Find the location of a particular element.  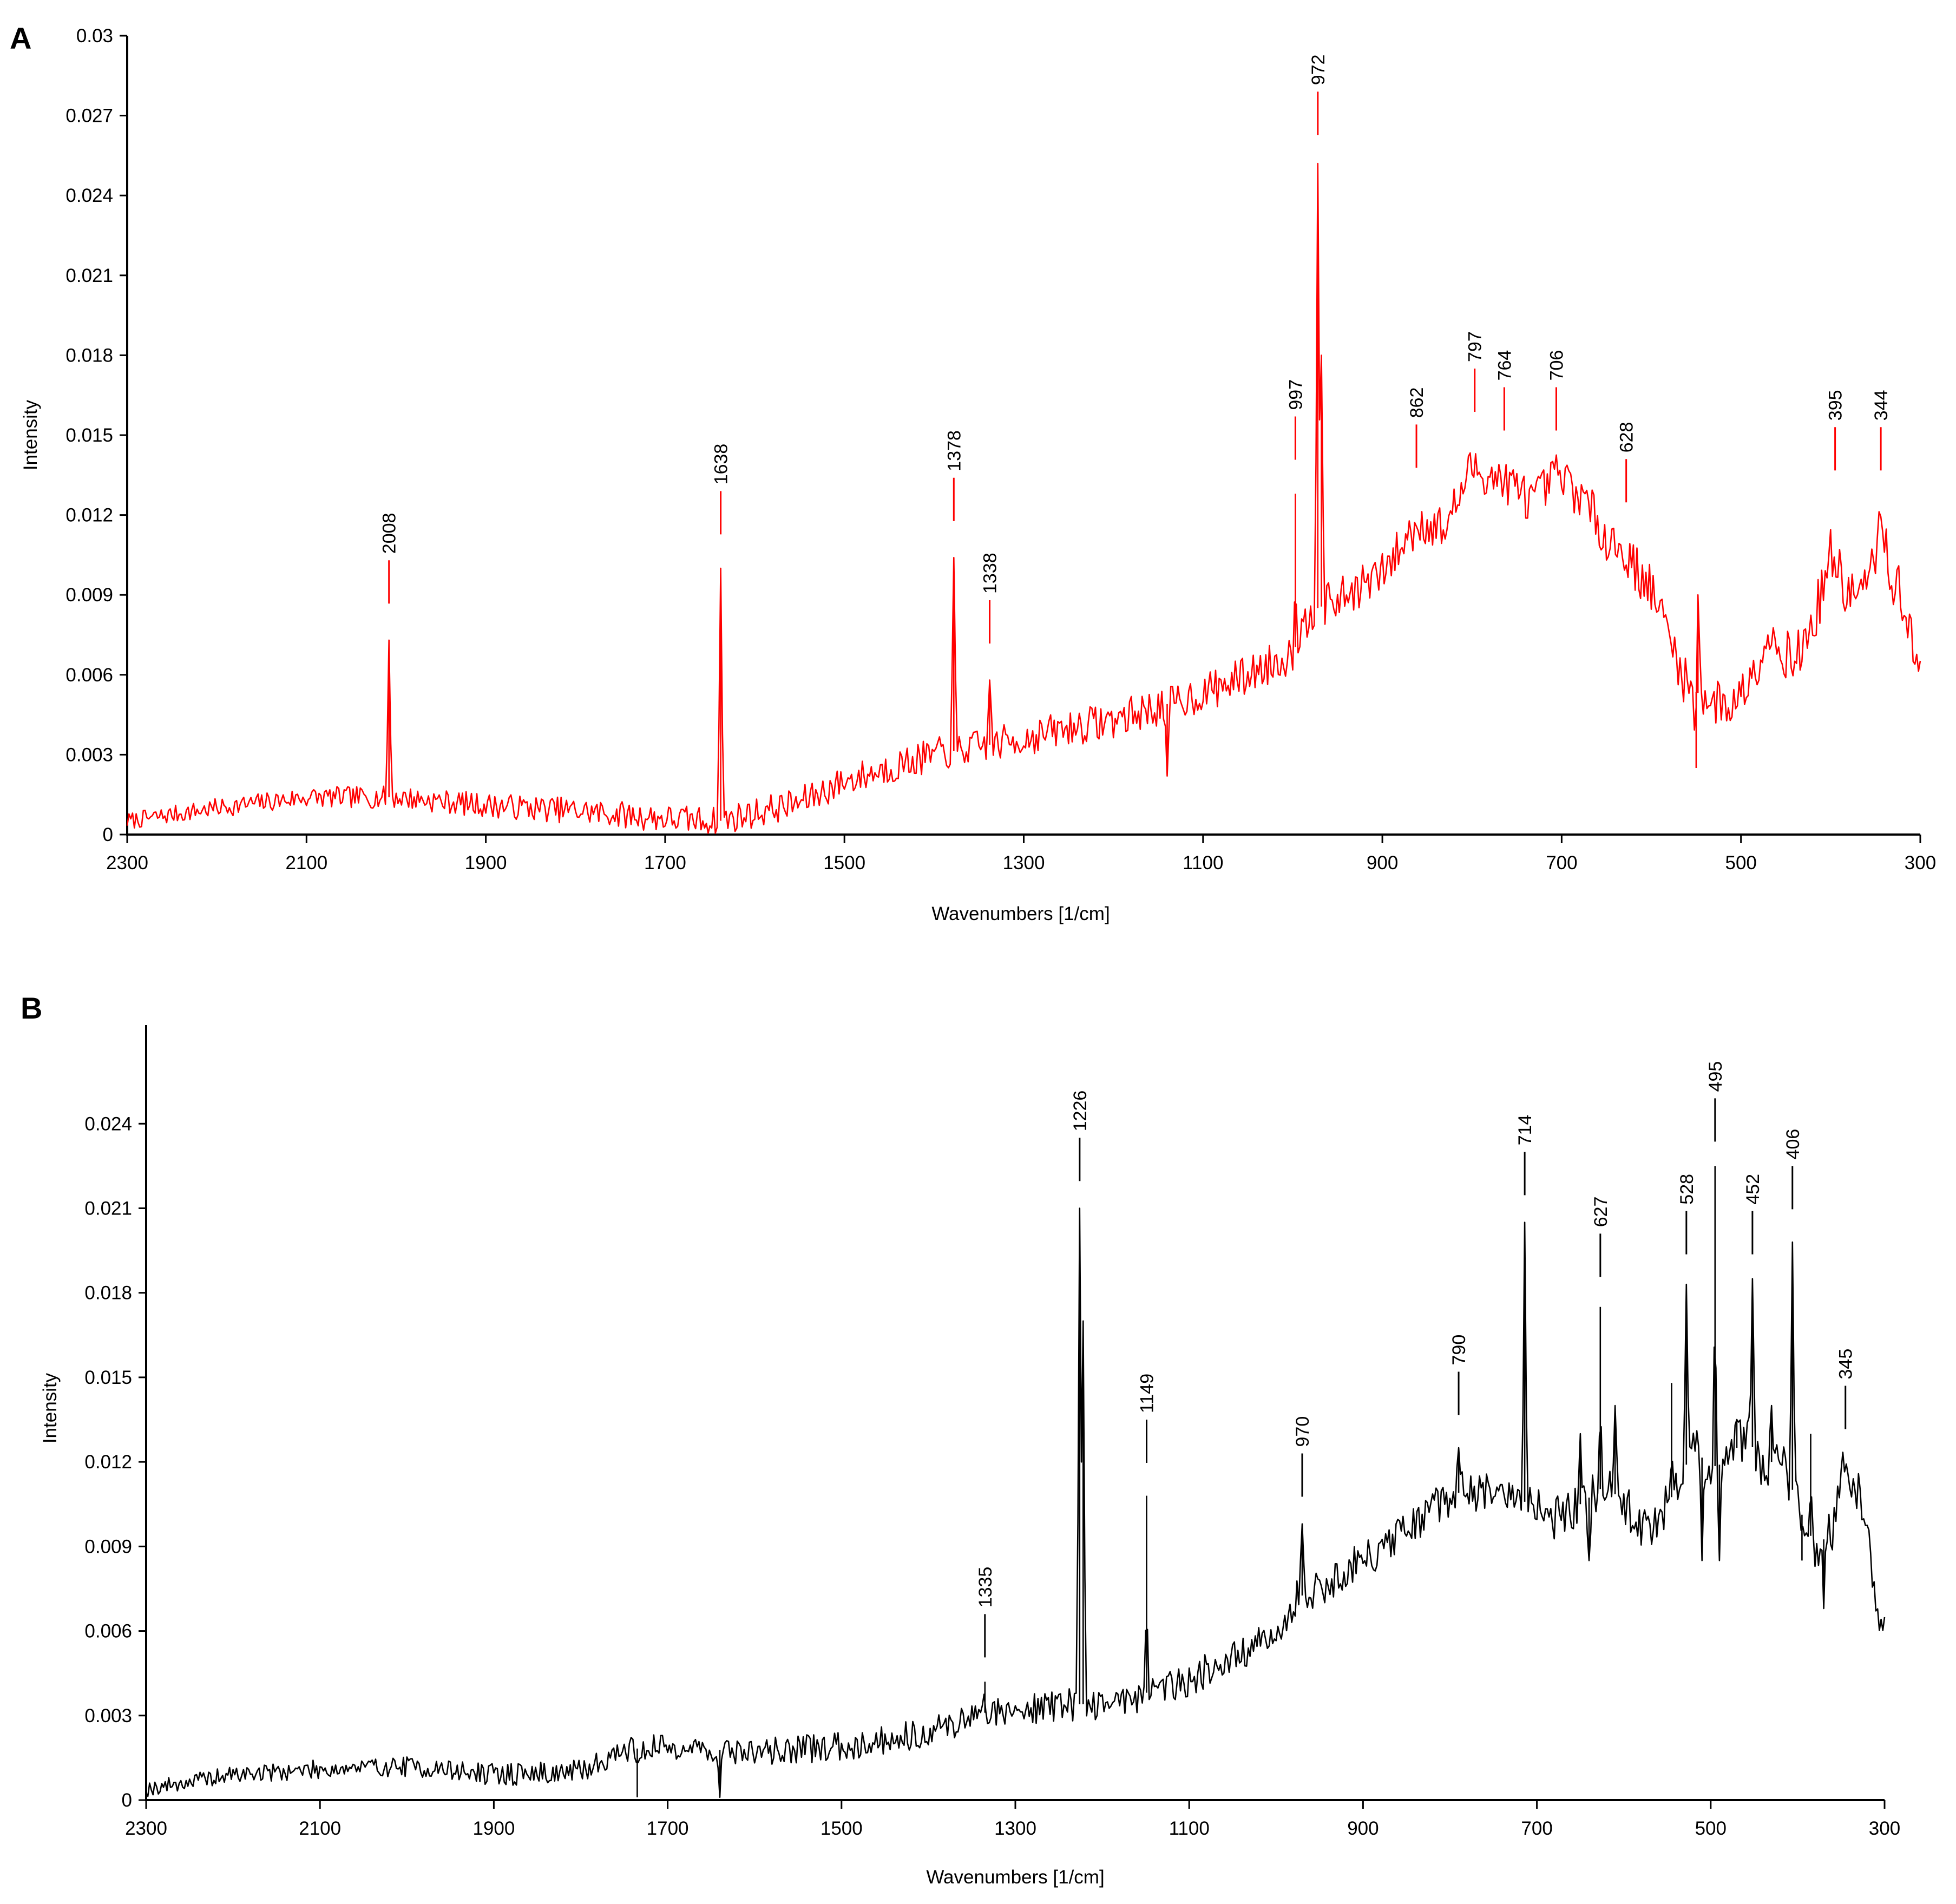

panel-a-peak-label: 1638 is located at coordinates (722, 464).